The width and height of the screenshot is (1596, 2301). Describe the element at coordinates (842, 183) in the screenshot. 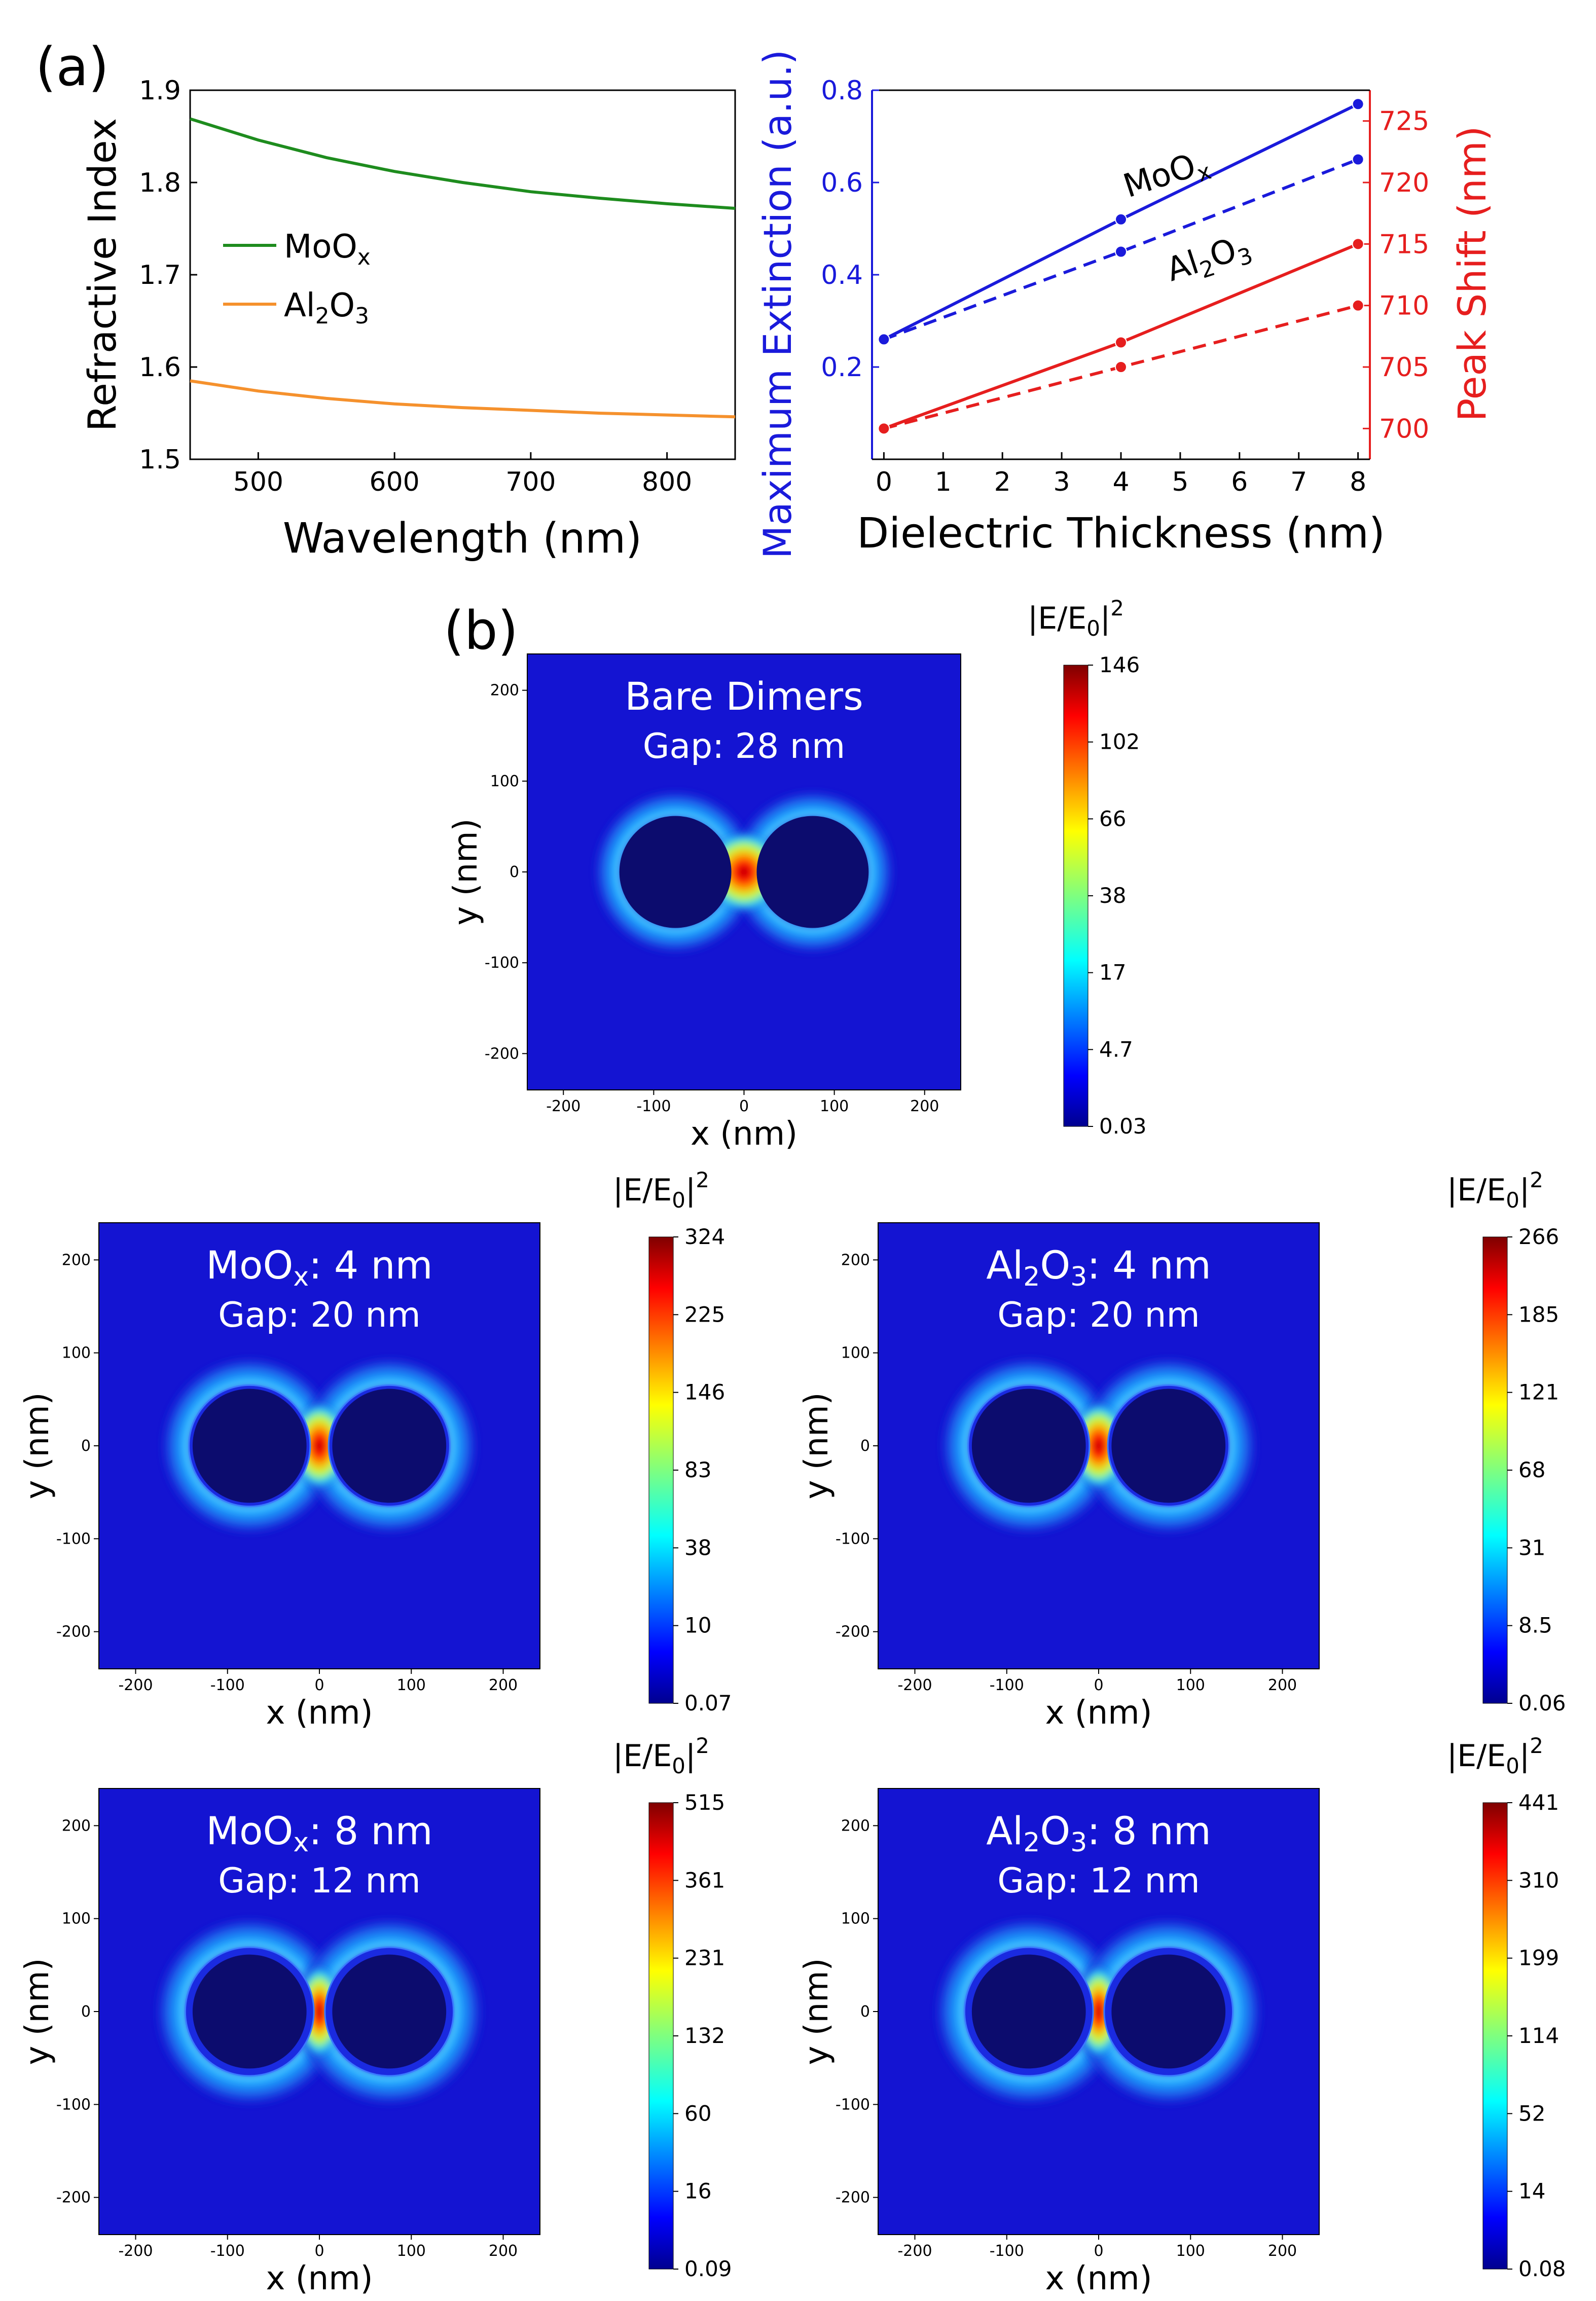

I see `chart2-ltick-label: 0.6` at that location.